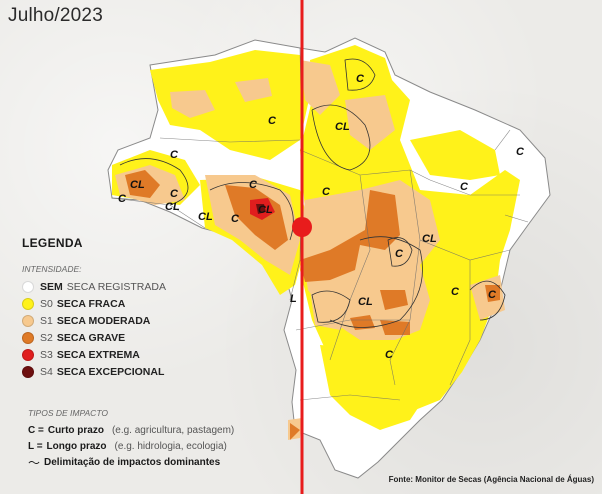 The width and height of the screenshot is (602, 494). What do you see at coordinates (28, 371) in the screenshot?
I see `swatch-darkred-icon` at bounding box center [28, 371].